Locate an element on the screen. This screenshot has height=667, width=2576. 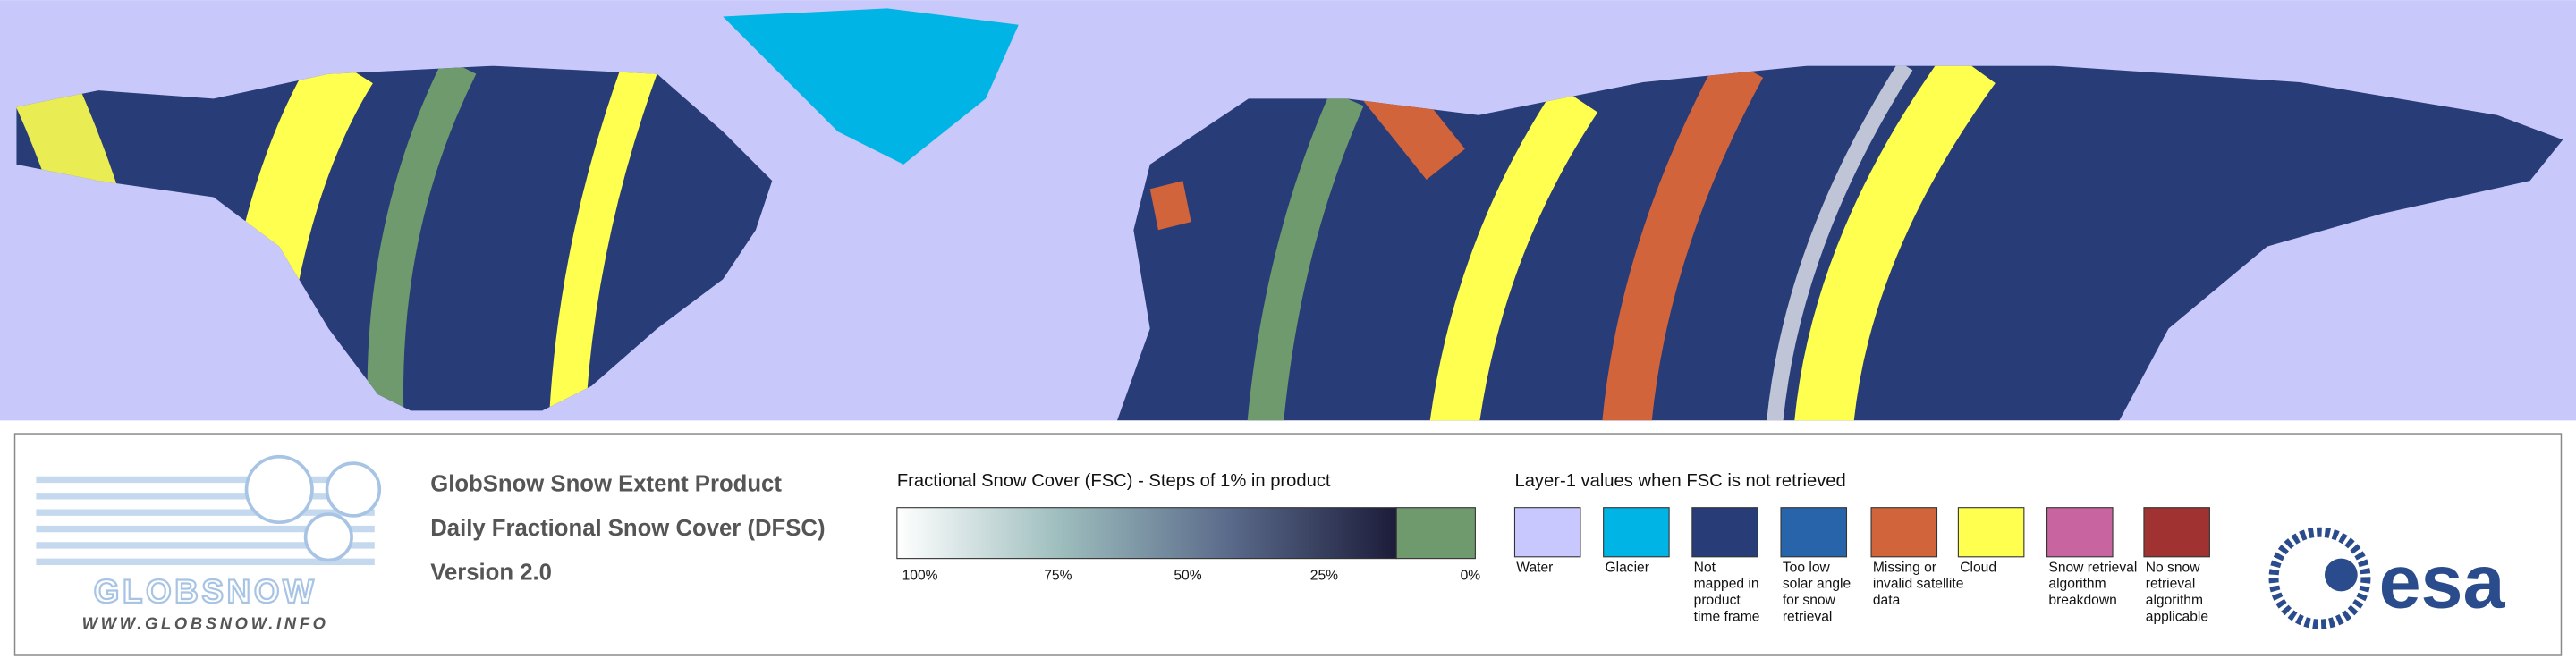
esa-logo: esa is located at coordinates (2387, 578).